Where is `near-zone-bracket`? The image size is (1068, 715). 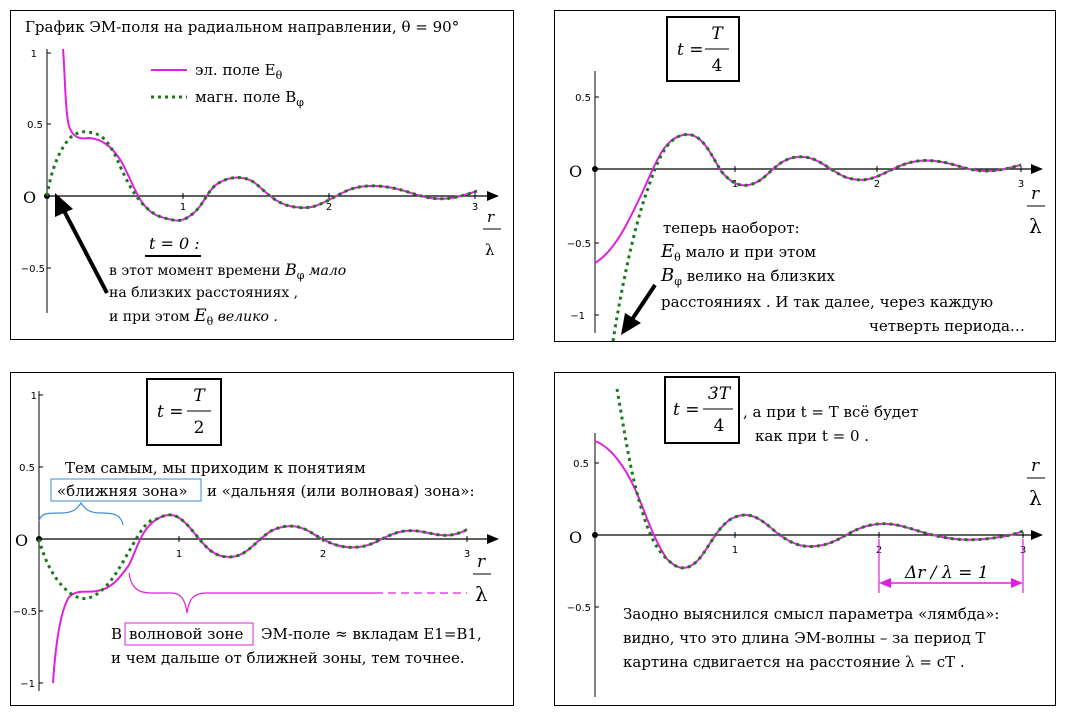
near-zone-bracket is located at coordinates (81, 513).